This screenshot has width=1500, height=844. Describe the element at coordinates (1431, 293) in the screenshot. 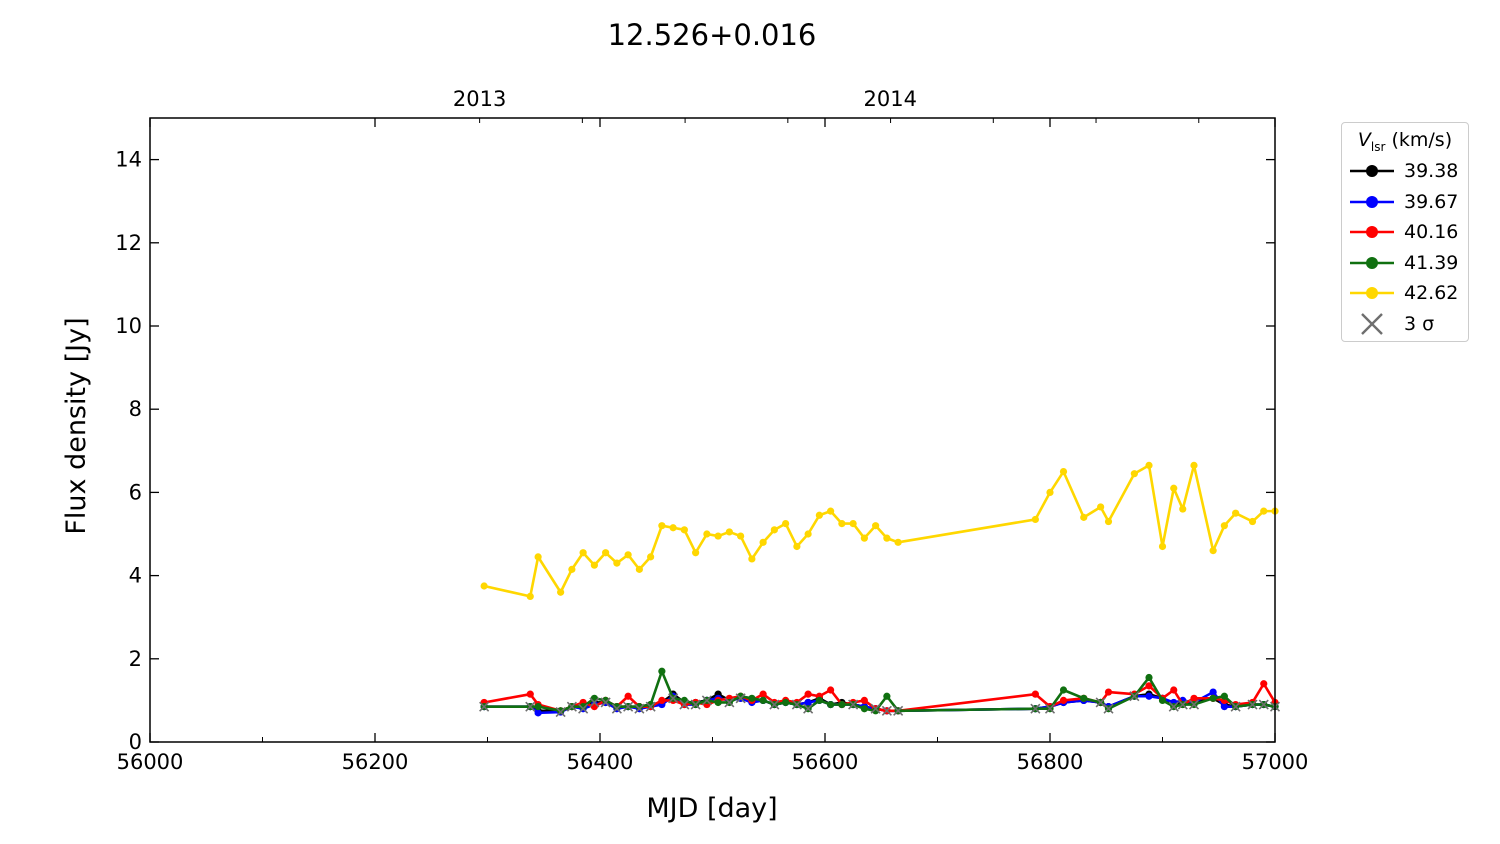

I see `legend-label: 42.62` at that location.